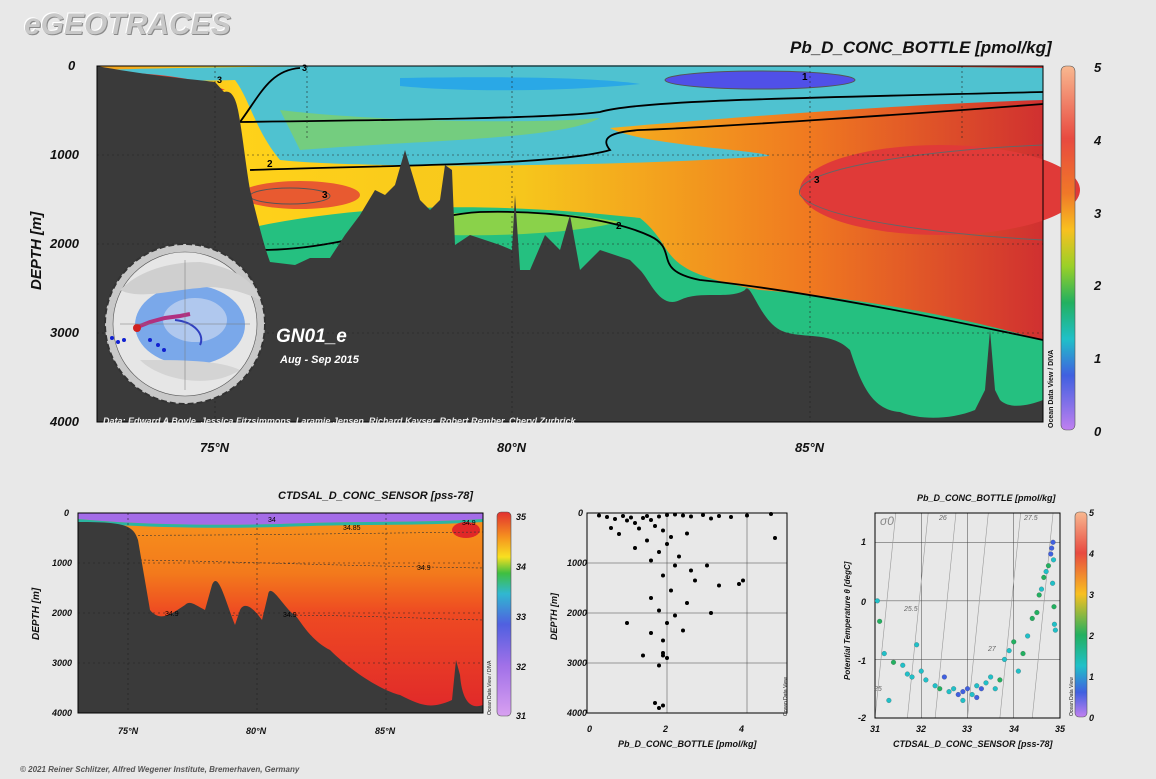 The width and height of the screenshot is (1156, 779). What do you see at coordinates (64, 243) in the screenshot?
I see `main-ytick-2000: 2000` at bounding box center [64, 243].